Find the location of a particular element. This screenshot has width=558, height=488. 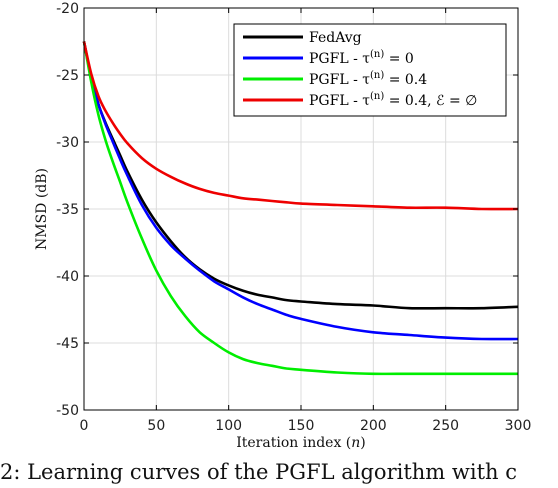

y-tick-label: -35 is located at coordinates (67, 210).